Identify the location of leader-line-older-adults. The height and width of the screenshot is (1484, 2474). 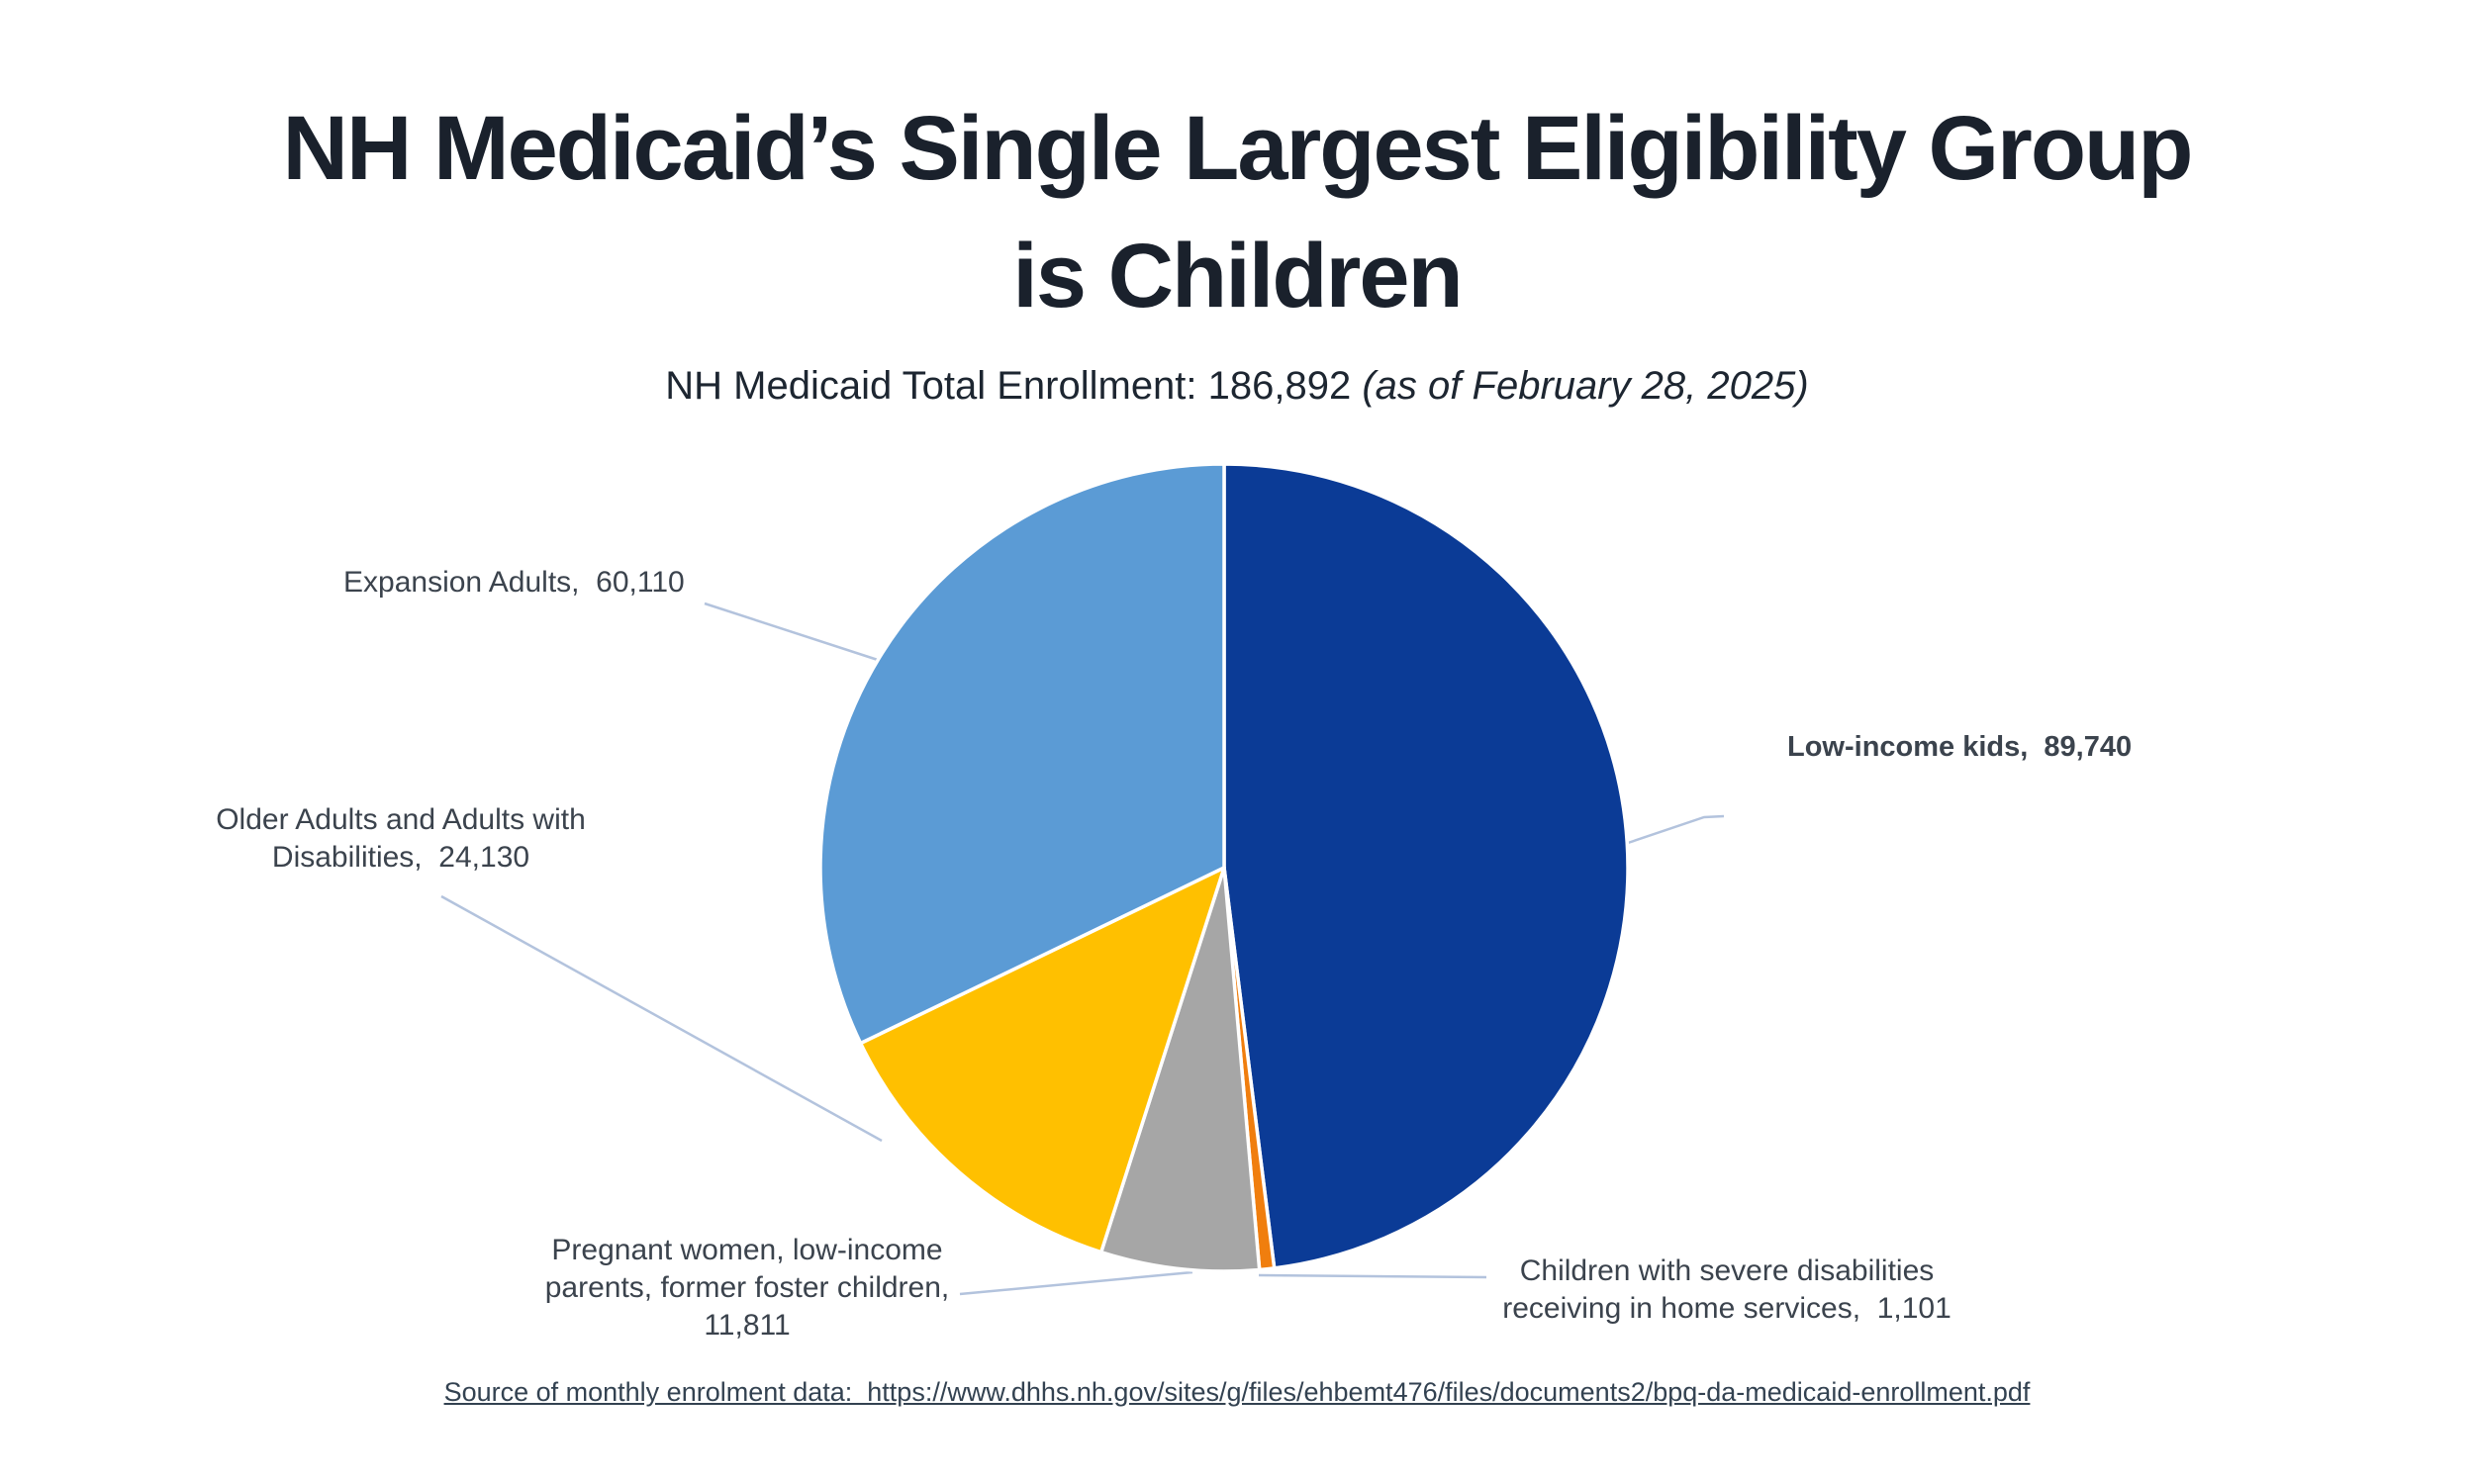
(662, 1018).